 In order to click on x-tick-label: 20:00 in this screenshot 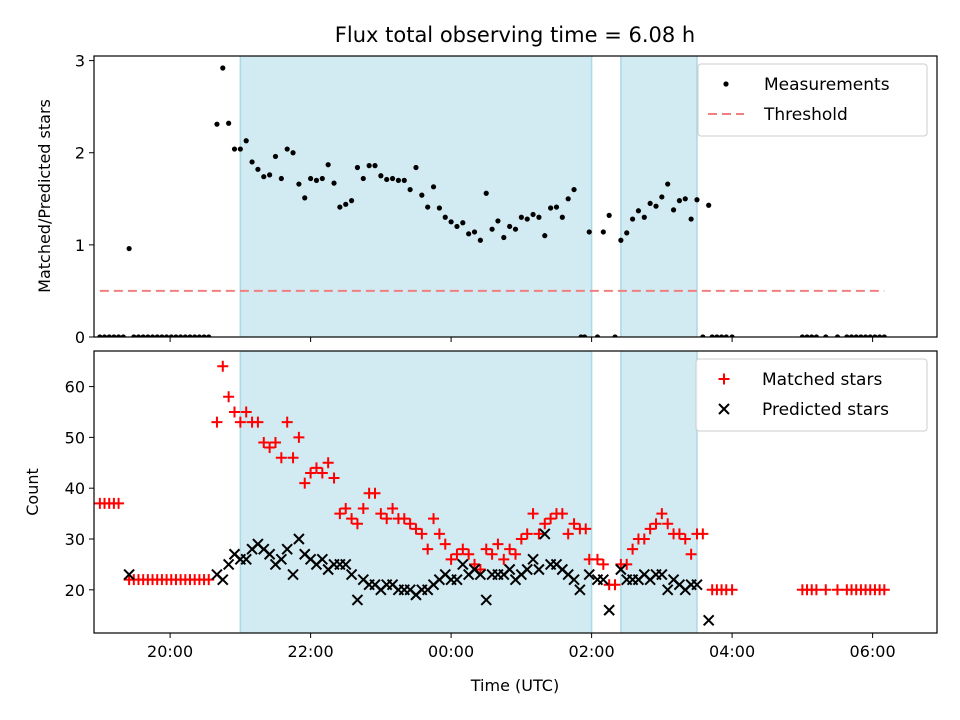, I will do `click(170, 651)`.